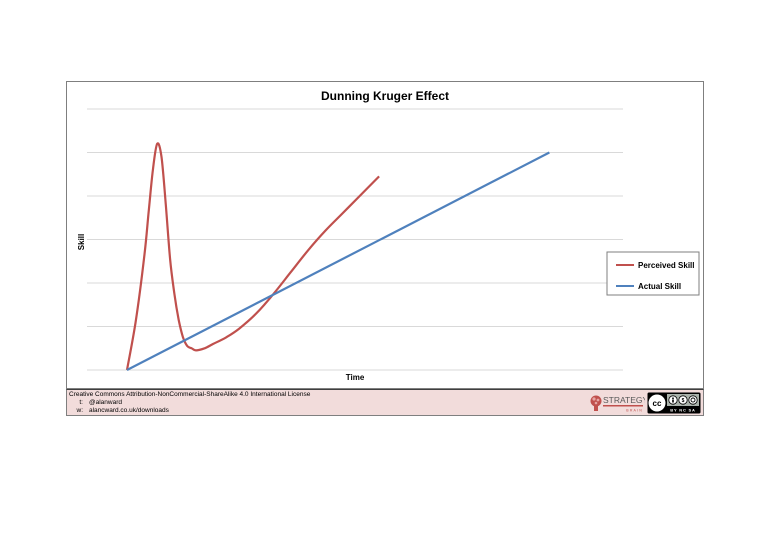 This screenshot has width=768, height=543. I want to click on twitter-line: t: @alanward, so click(95, 403).